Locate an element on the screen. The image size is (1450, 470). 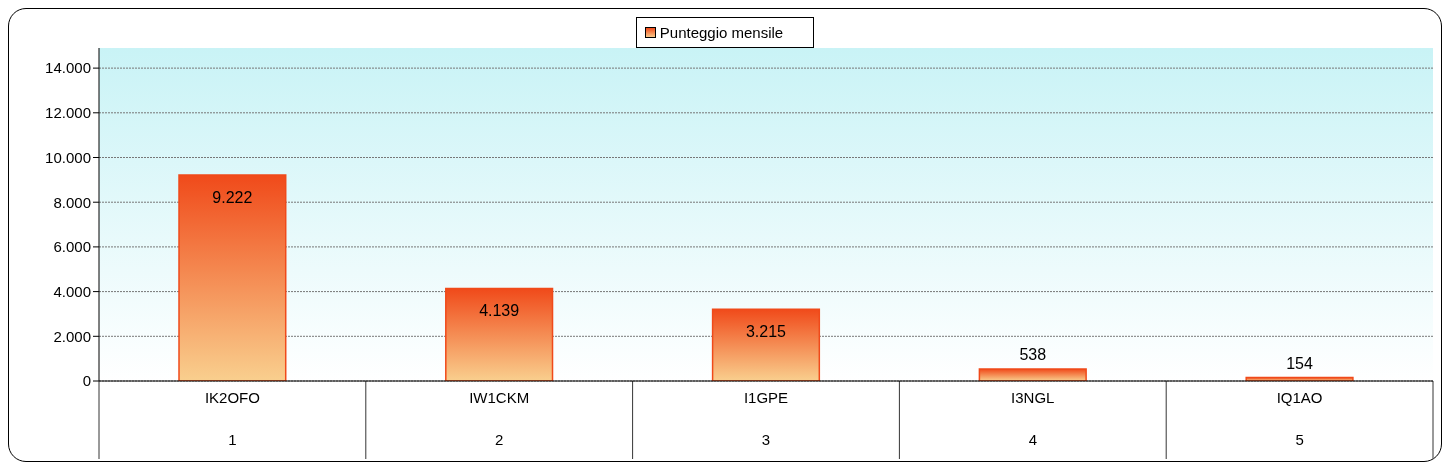
y-tick-label: 12.000 is located at coordinates (68, 113).